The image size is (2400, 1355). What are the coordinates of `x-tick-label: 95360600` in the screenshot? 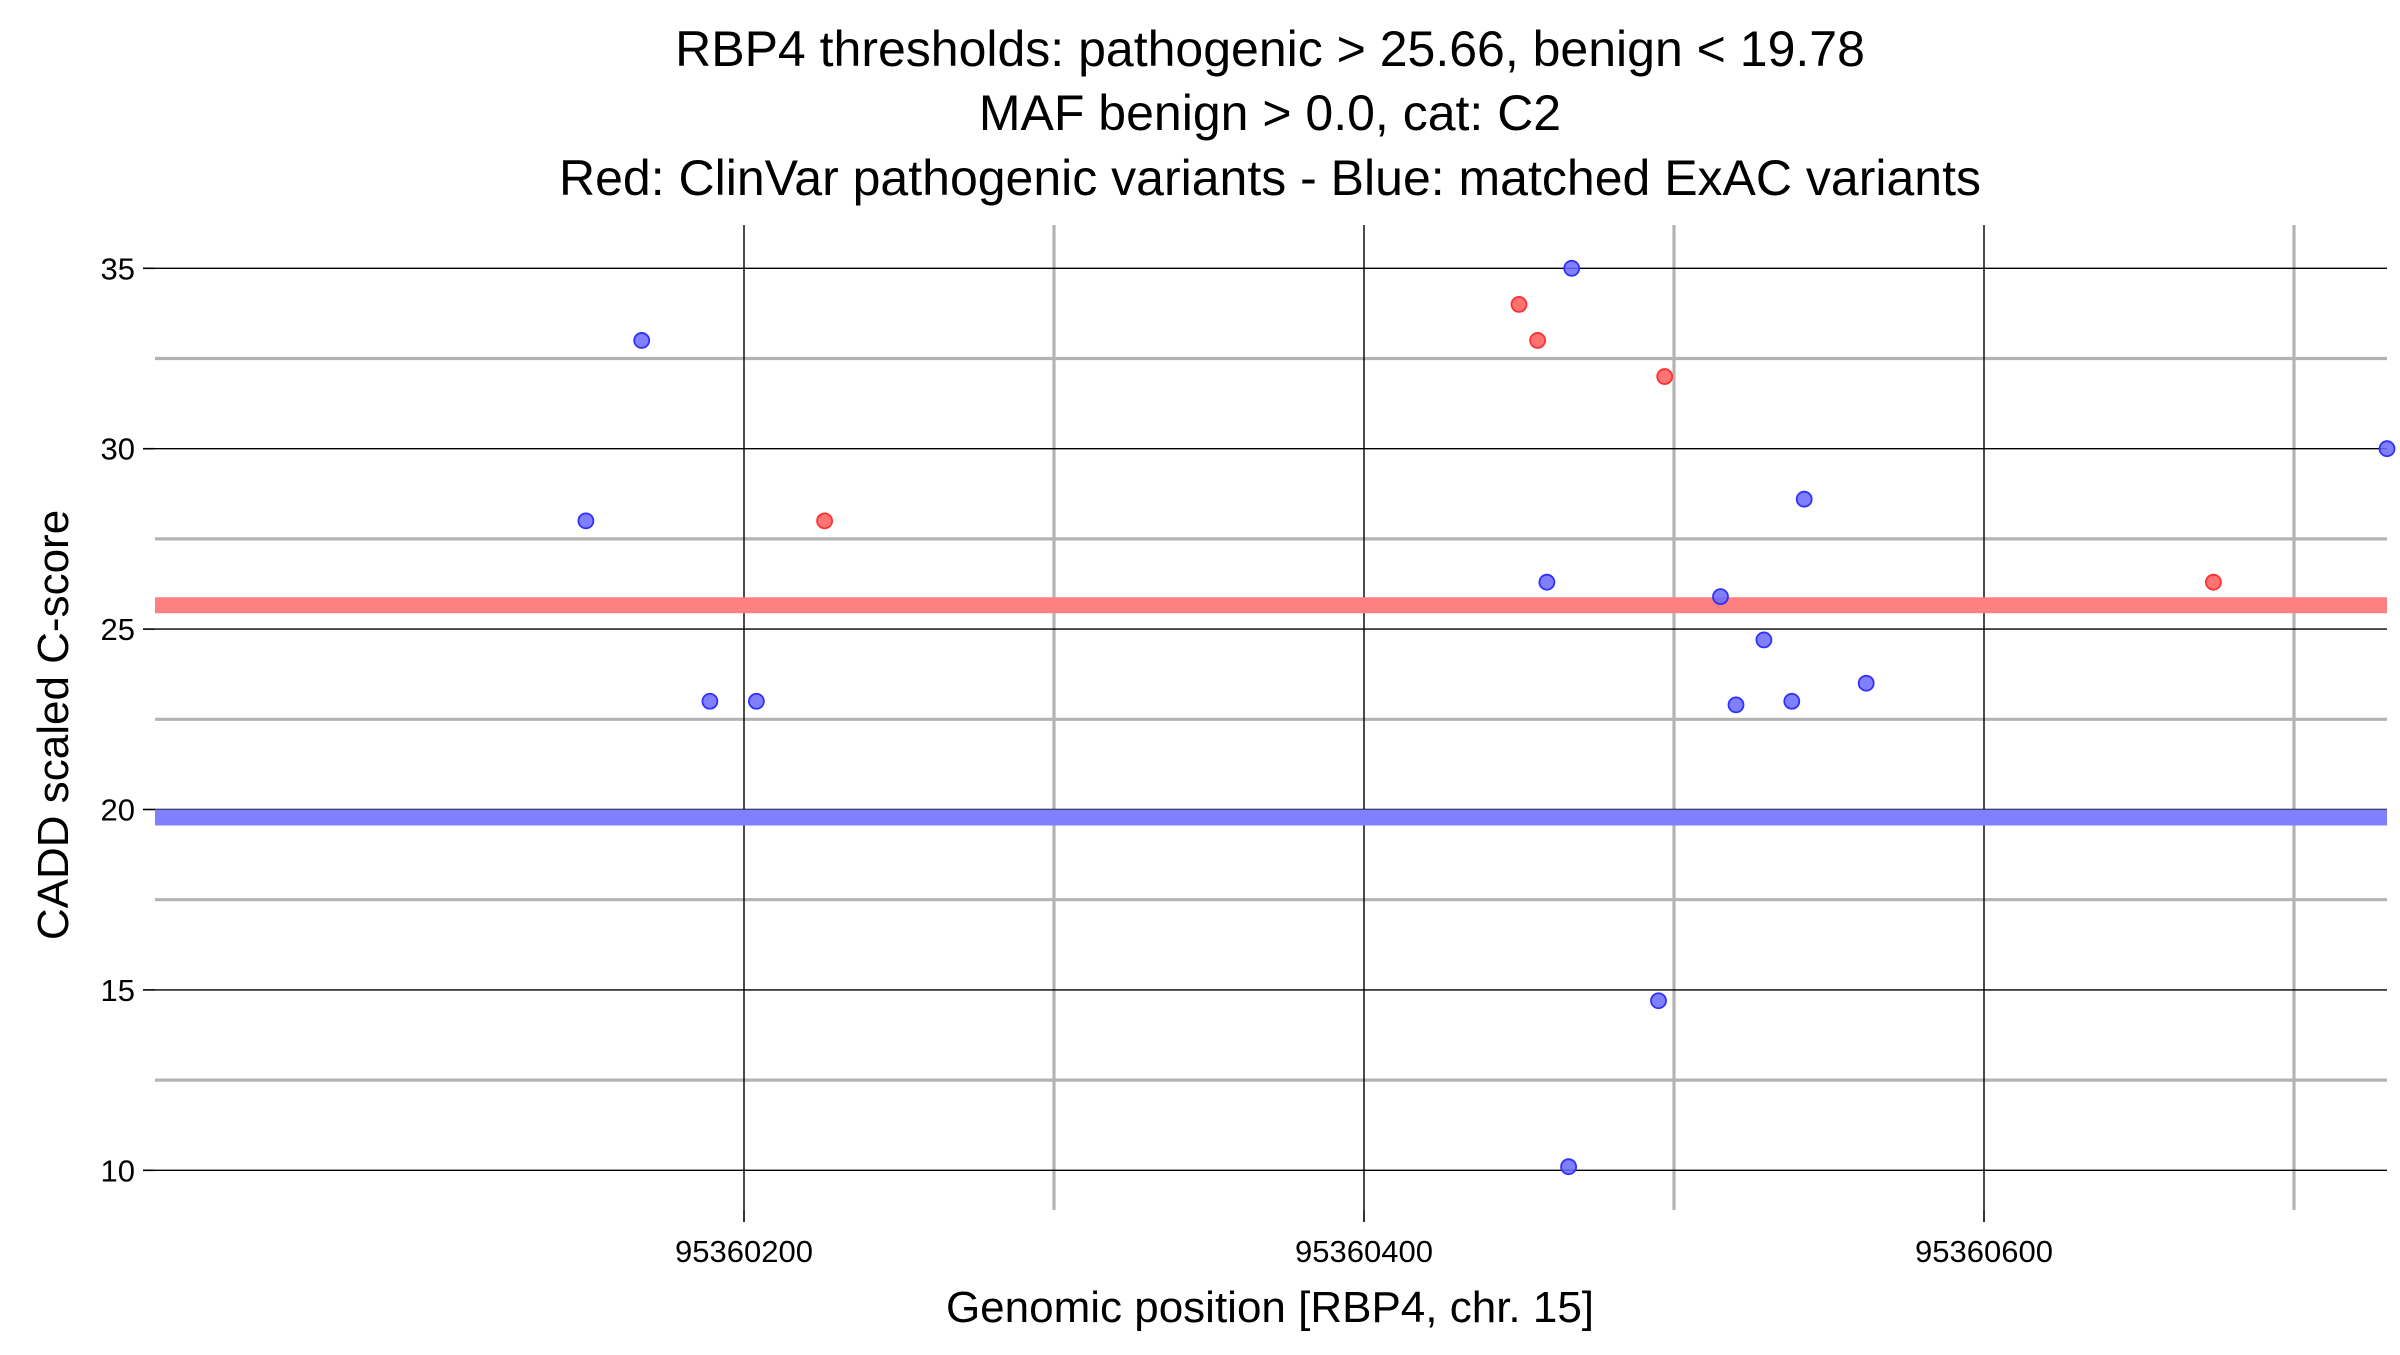 It's located at (1984, 1251).